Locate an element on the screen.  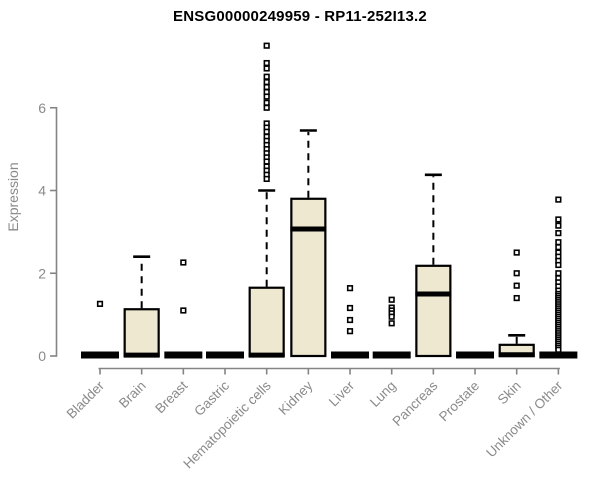
chart-title: ENSG00000249959 - RP11-252I13.2 is located at coordinates (300, 16).